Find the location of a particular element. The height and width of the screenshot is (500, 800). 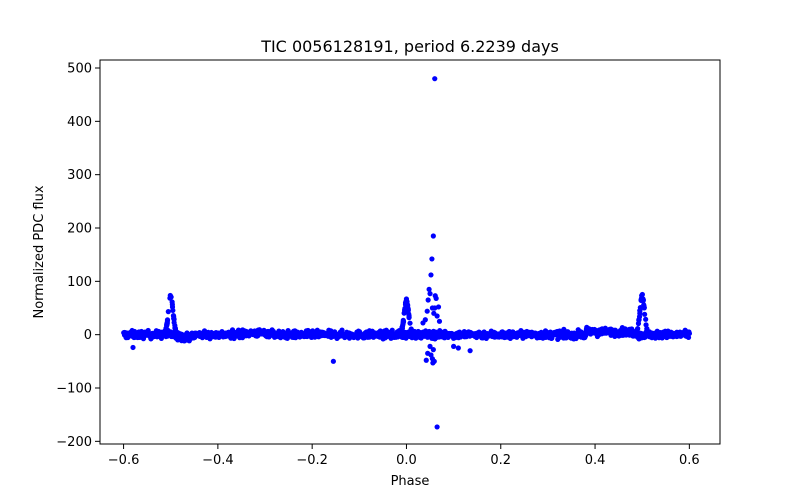

x-tick-label: 0.2 is located at coordinates (500, 460).